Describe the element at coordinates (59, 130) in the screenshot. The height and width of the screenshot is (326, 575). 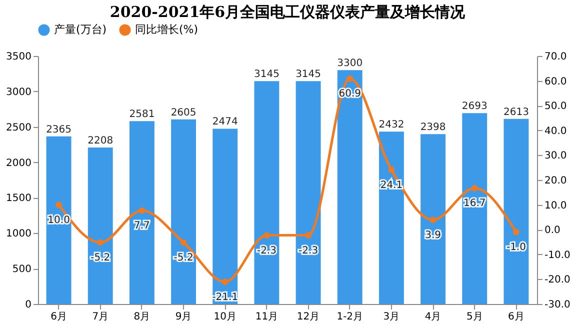
I see `data-label: 2365` at that location.